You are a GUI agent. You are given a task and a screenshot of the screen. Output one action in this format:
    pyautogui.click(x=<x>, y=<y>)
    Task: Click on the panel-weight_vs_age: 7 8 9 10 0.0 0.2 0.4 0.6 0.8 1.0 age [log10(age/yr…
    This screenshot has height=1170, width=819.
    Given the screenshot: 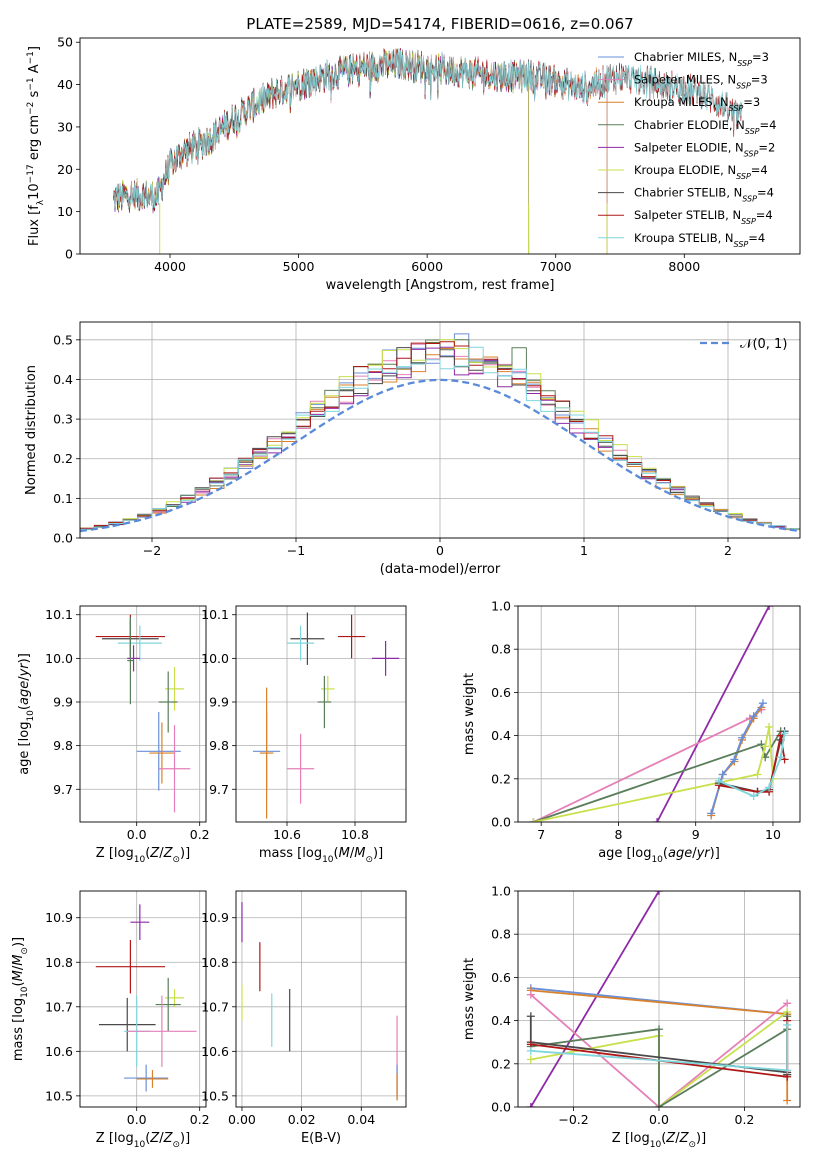 What is the action you would take?
    pyautogui.click(x=631, y=732)
    